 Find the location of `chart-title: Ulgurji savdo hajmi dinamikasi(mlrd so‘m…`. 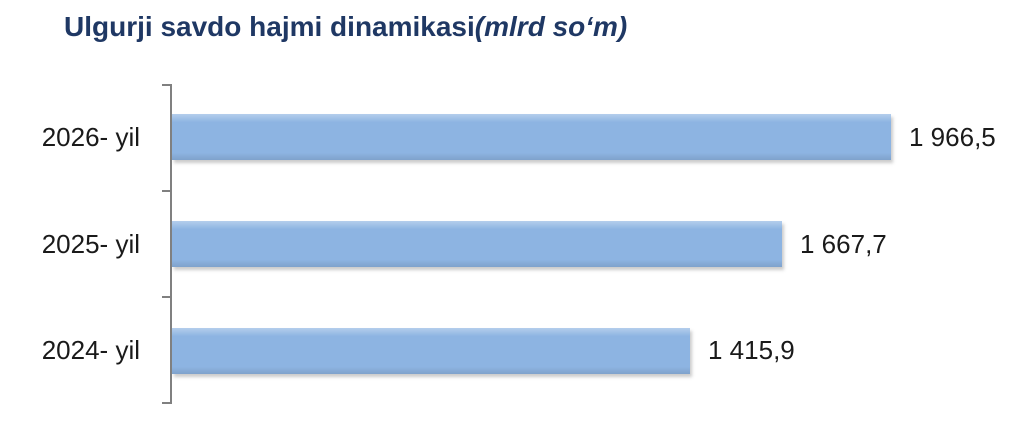

chart-title: Ulgurji savdo hajmi dinamikasi(mlrd so‘m… is located at coordinates (345, 27).